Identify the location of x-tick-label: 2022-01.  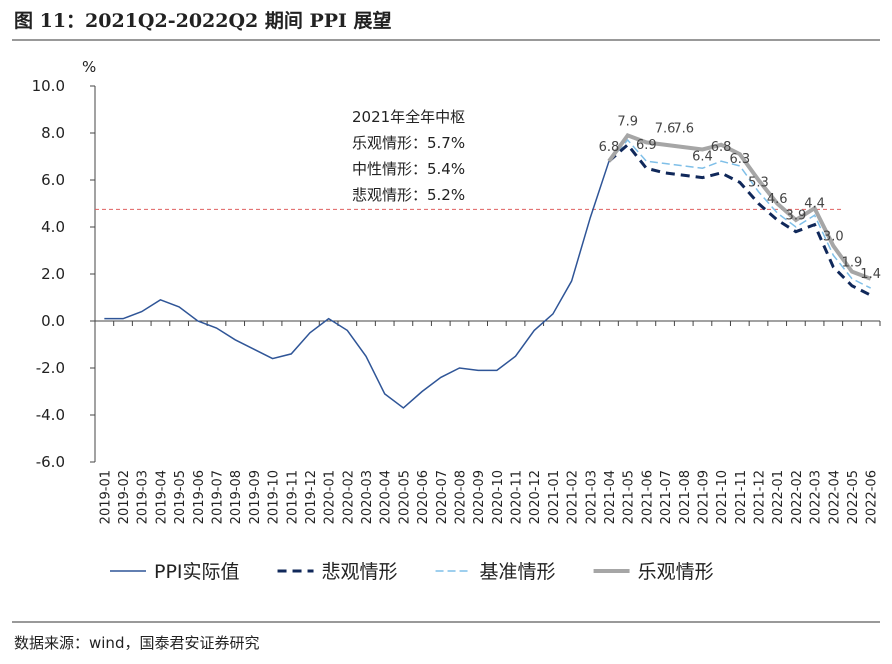
(778, 497).